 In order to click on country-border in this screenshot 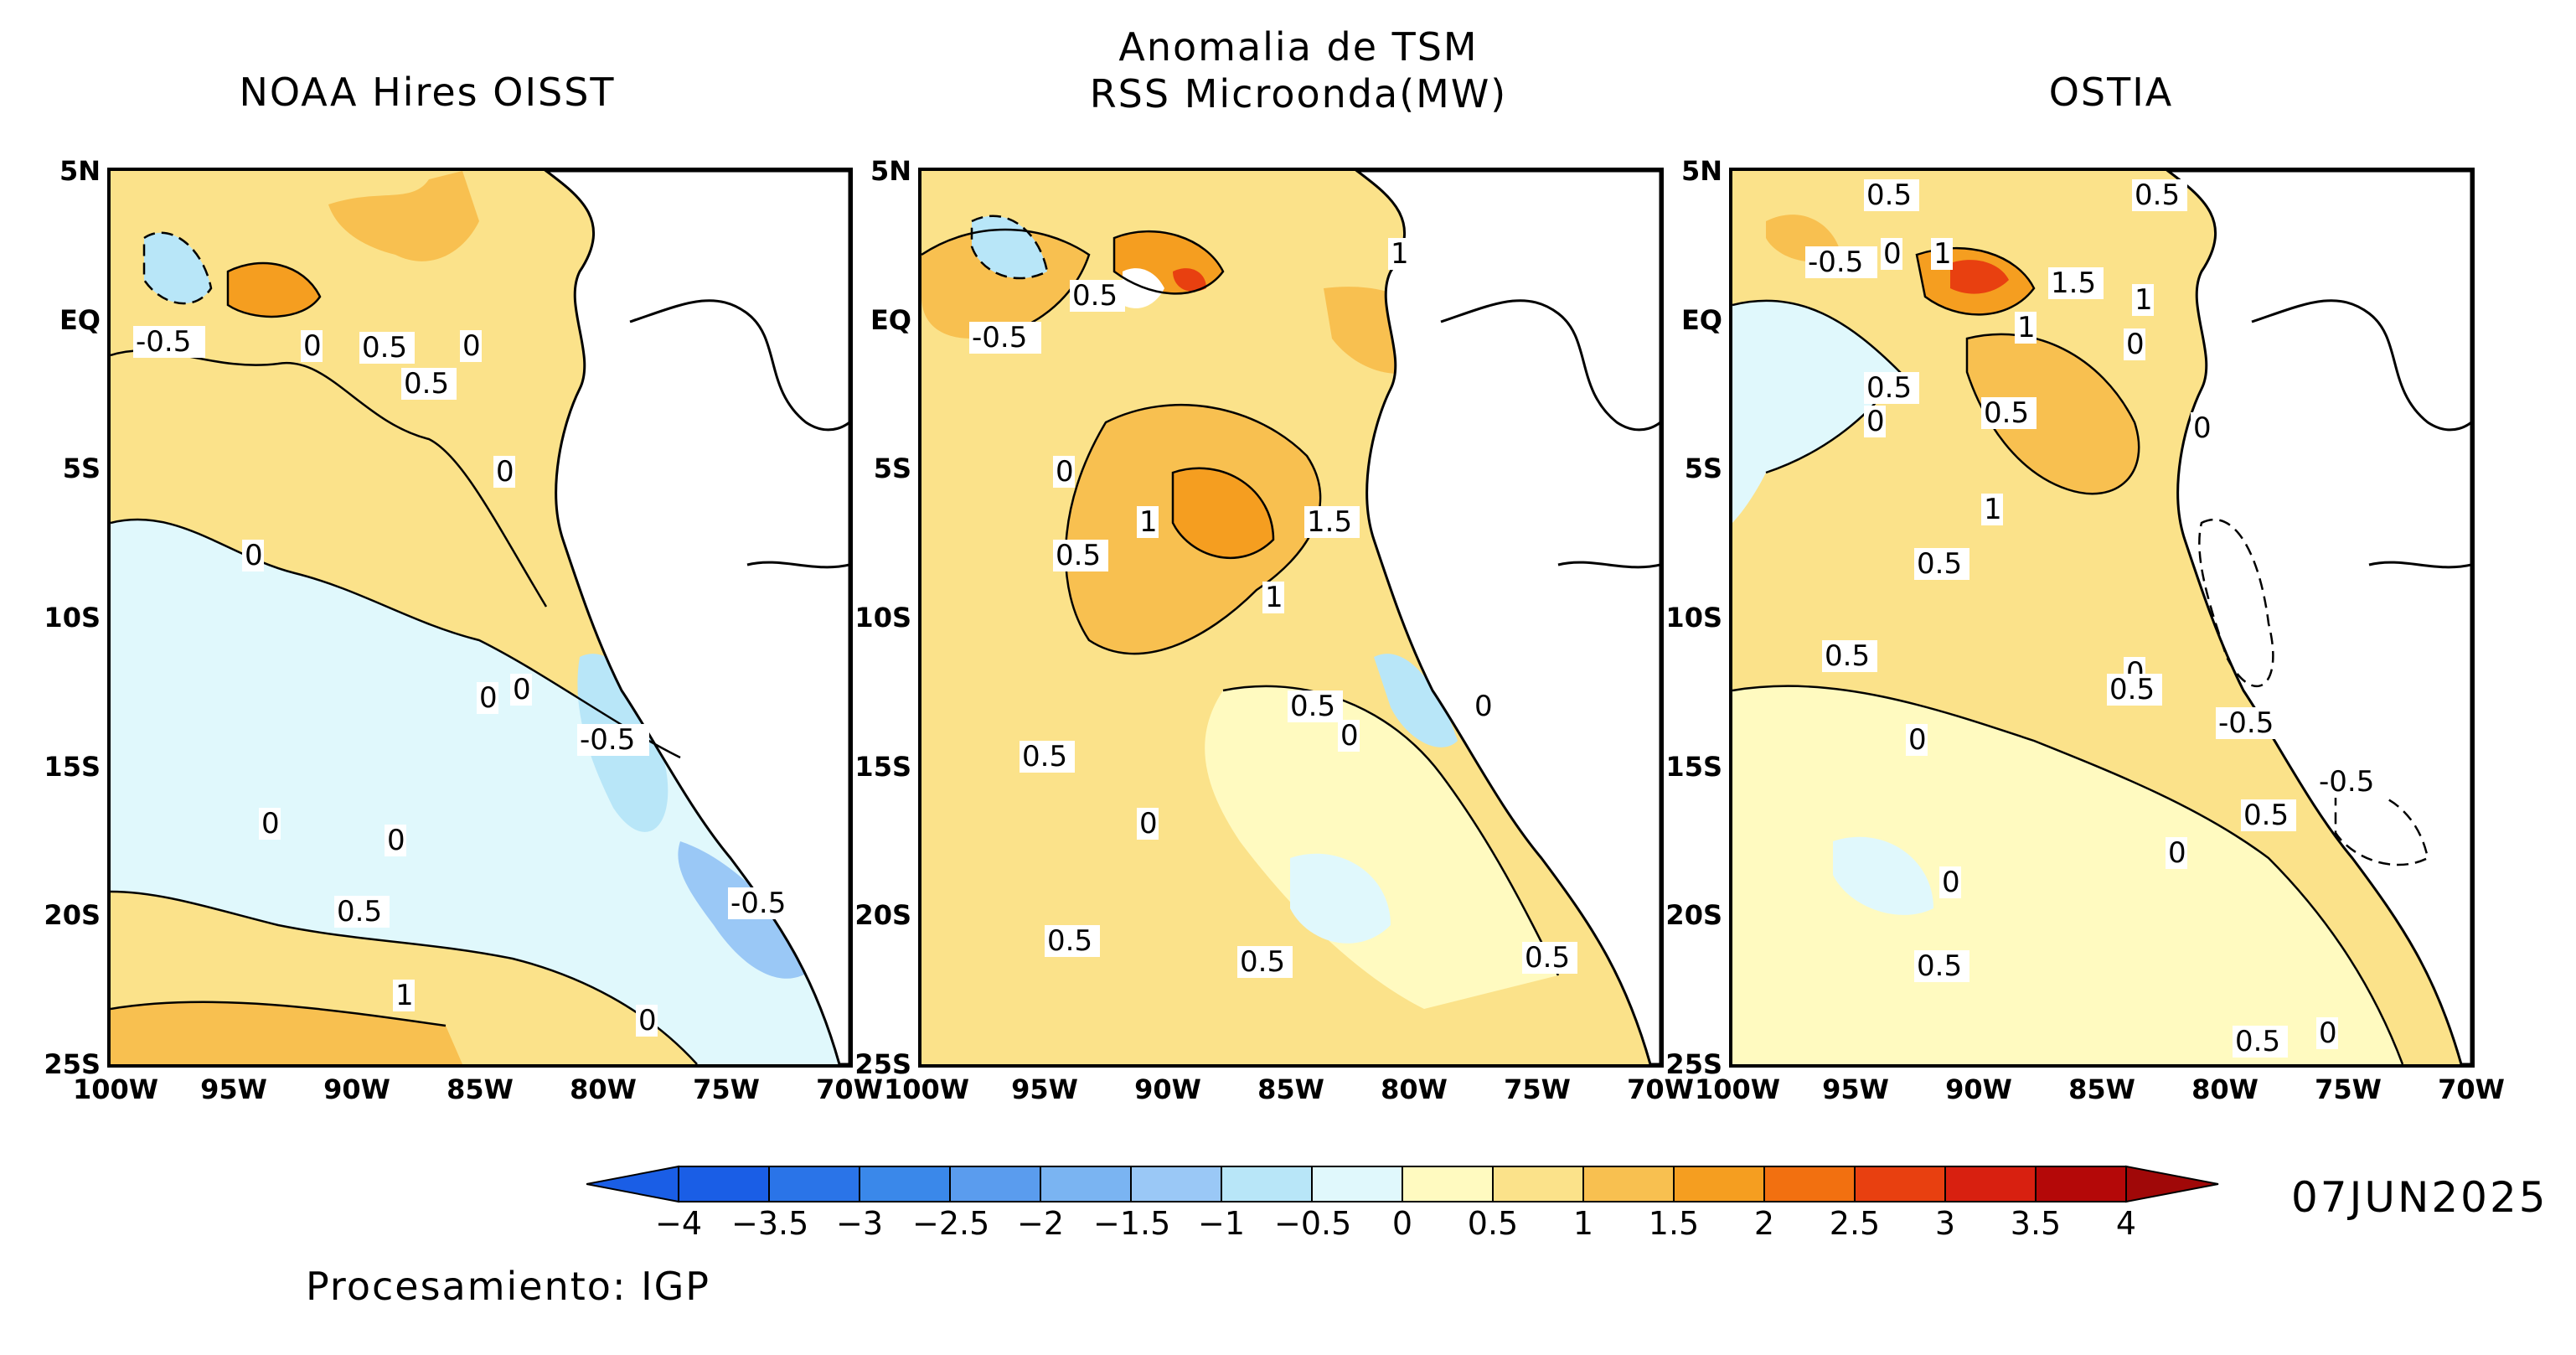, I will do `click(2419, 565)`.